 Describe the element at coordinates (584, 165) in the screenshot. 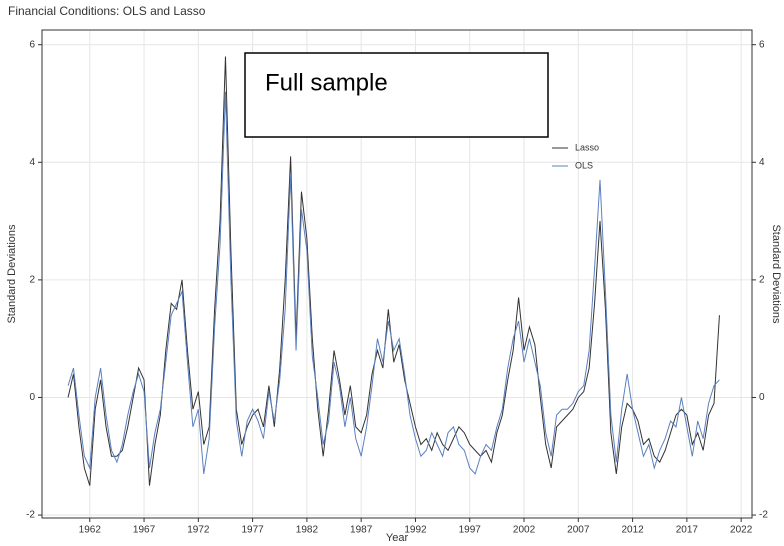

I see `legend-label: OLS` at that location.